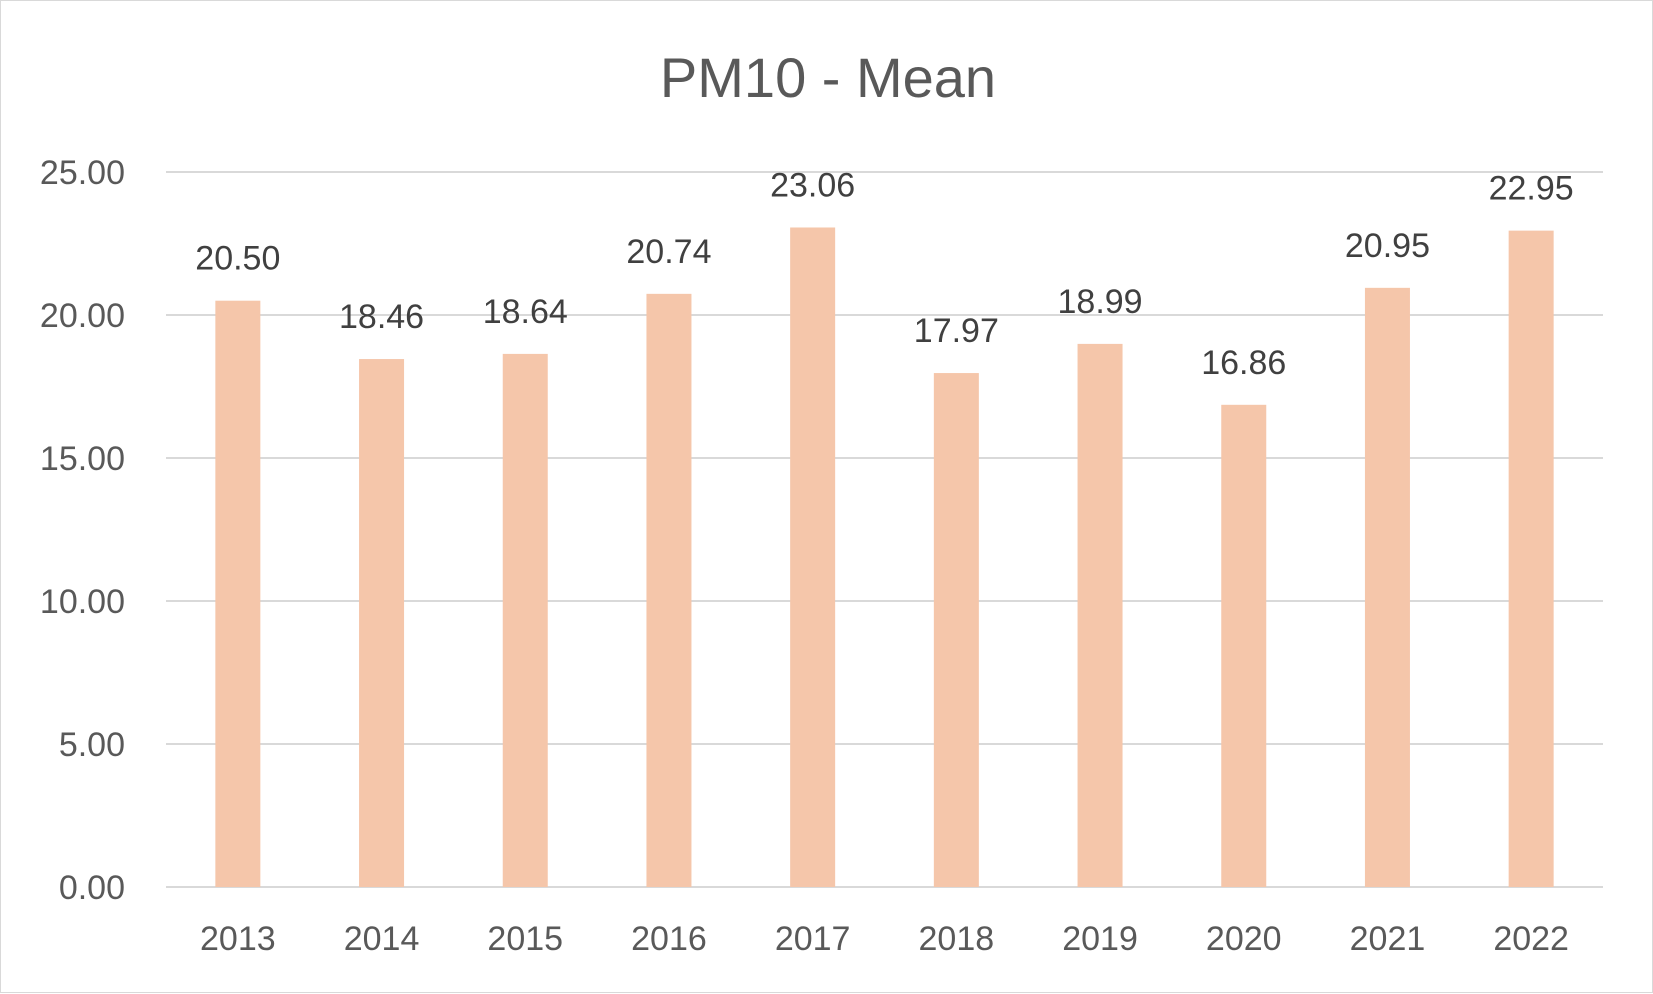  Describe the element at coordinates (92, 745) in the screenshot. I see `y-tick-label: 5.00` at that location.